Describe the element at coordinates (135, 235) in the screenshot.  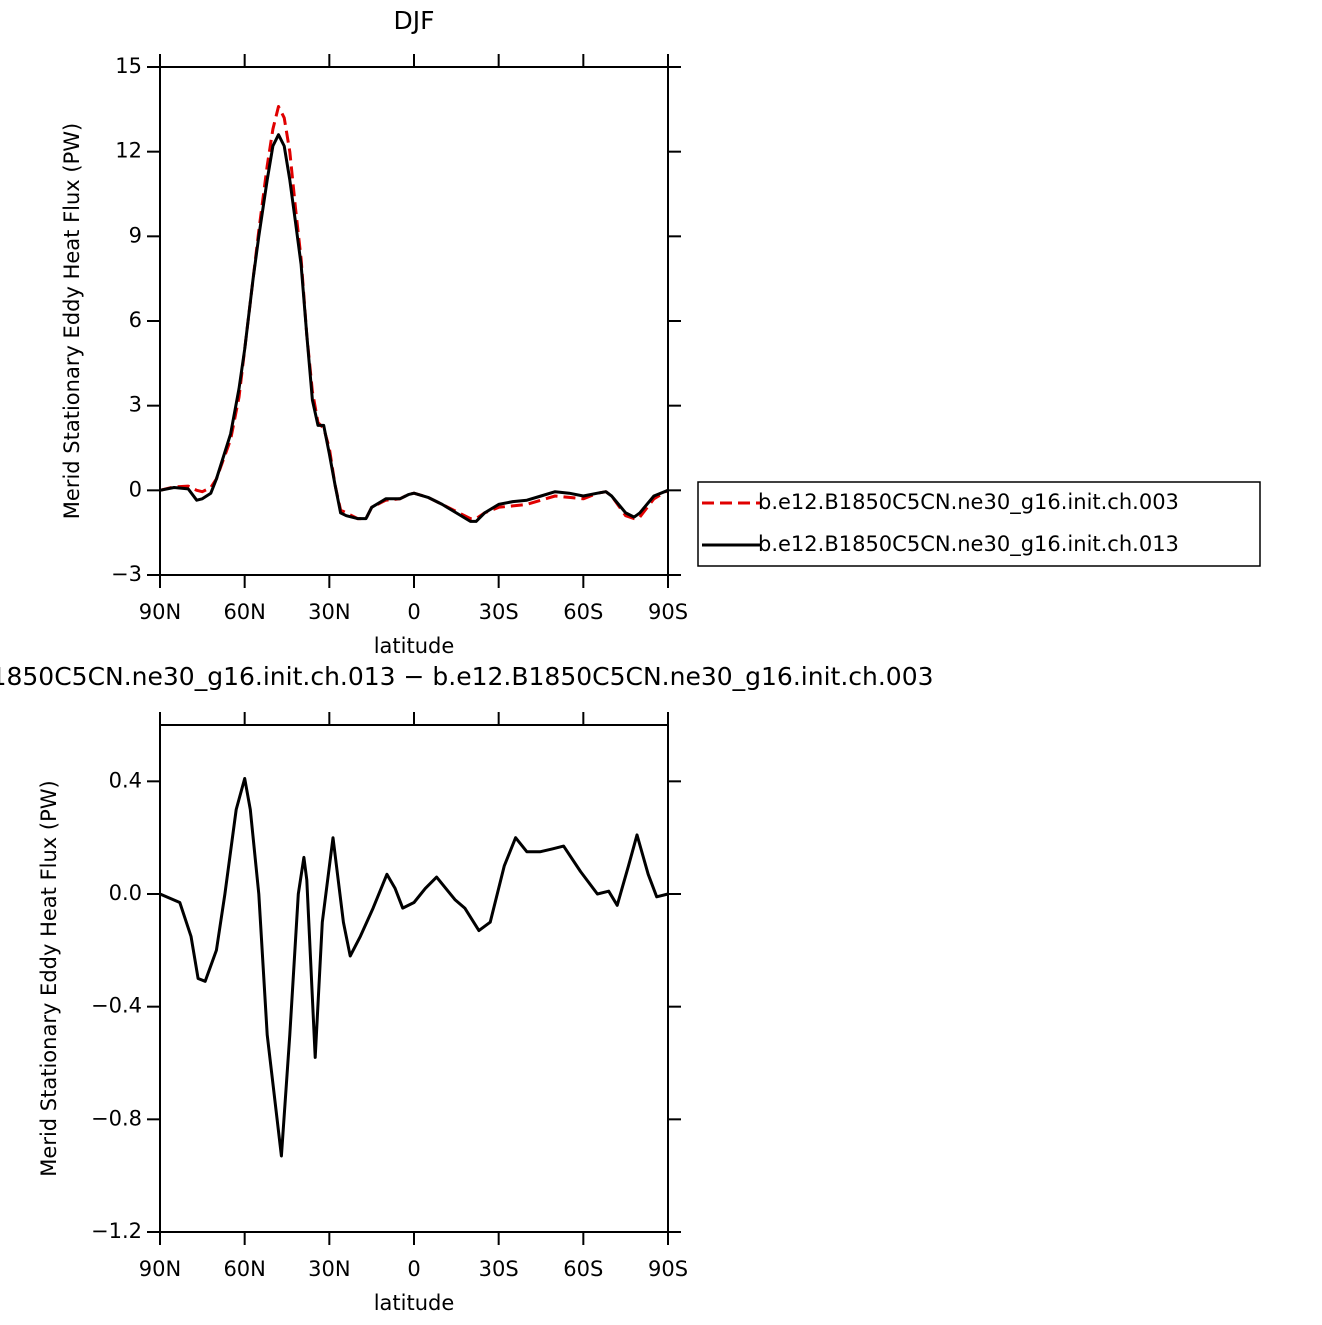
I see `y-tick-label: 9` at that location.